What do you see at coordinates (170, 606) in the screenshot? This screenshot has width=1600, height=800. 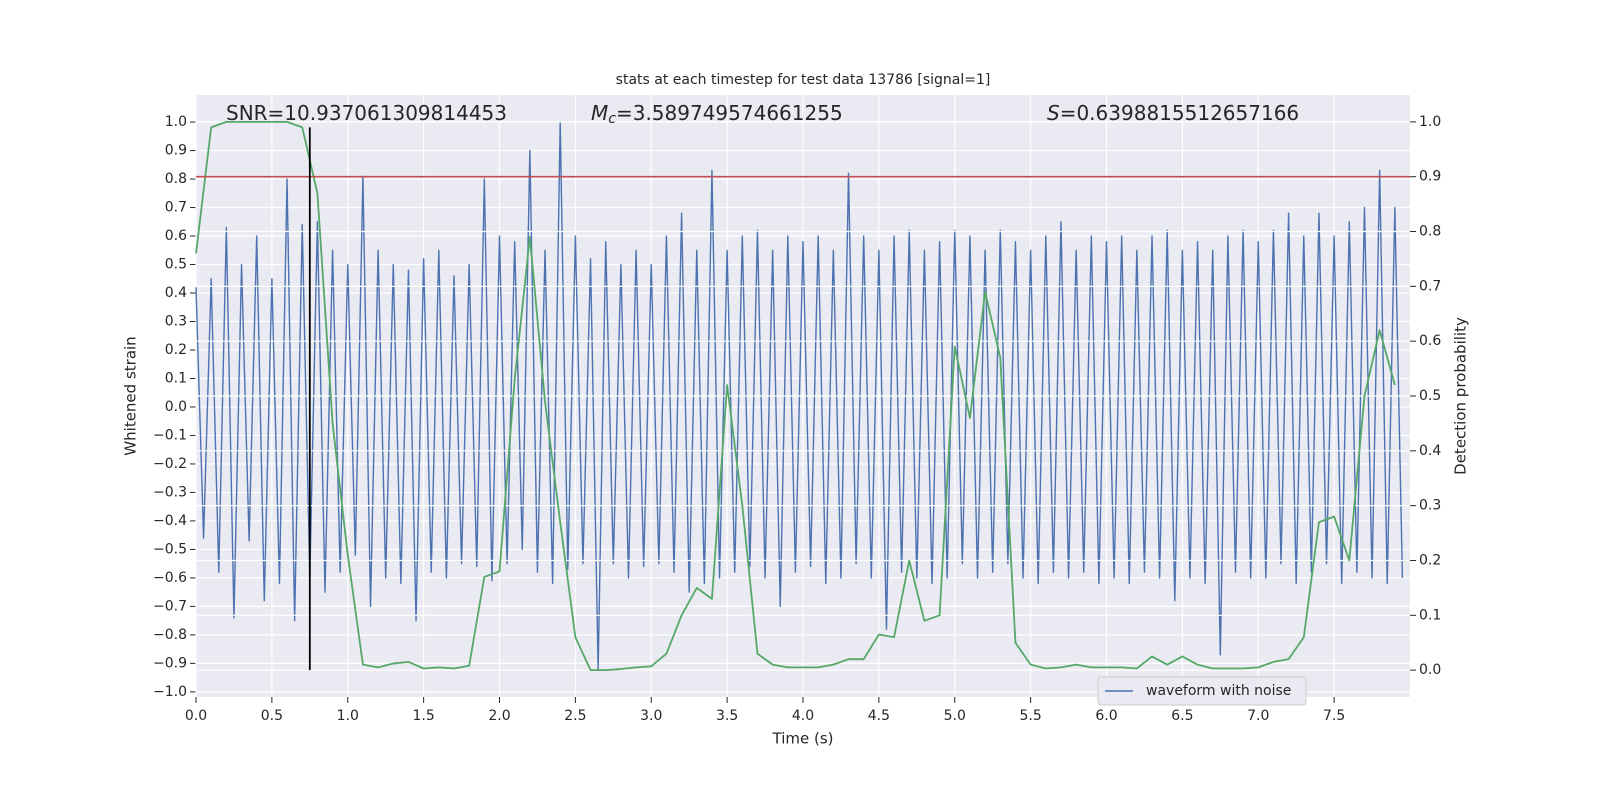 I see `y-tick-label: −0.7` at bounding box center [170, 606].